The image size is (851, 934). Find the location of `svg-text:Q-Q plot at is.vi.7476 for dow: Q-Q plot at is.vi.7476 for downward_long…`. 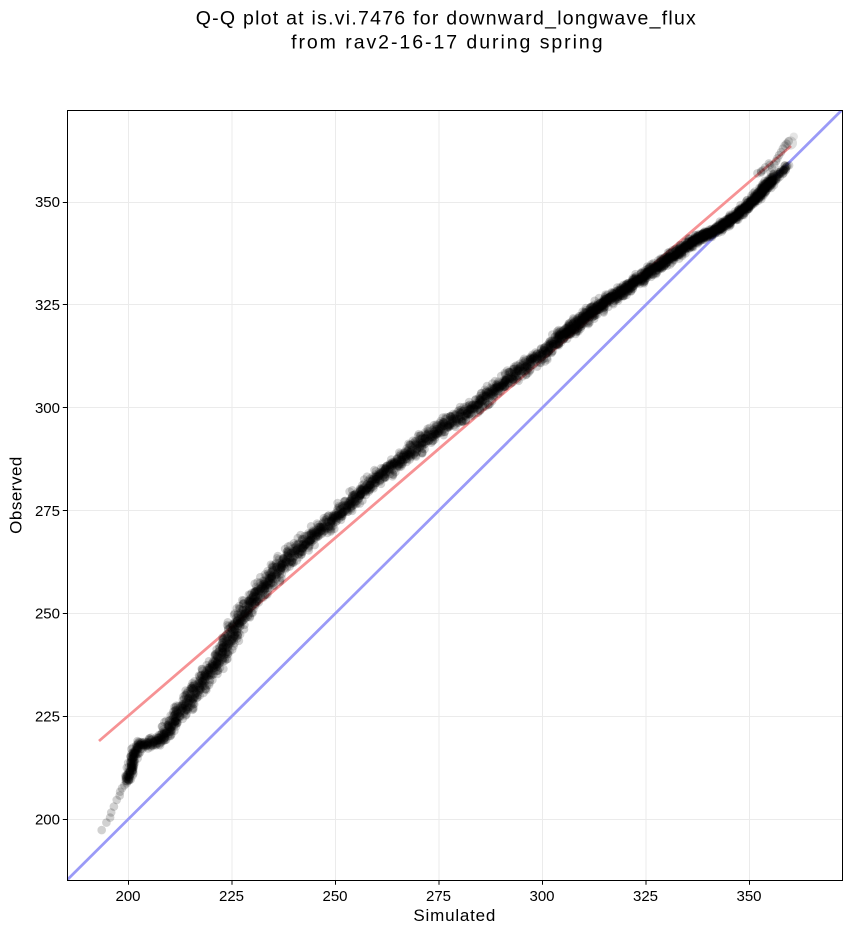

svg-text:Q-Q plot at is.vi.7476 for dow: Q-Q plot at is.vi.7476 for downward_long… is located at coordinates (446, 19).